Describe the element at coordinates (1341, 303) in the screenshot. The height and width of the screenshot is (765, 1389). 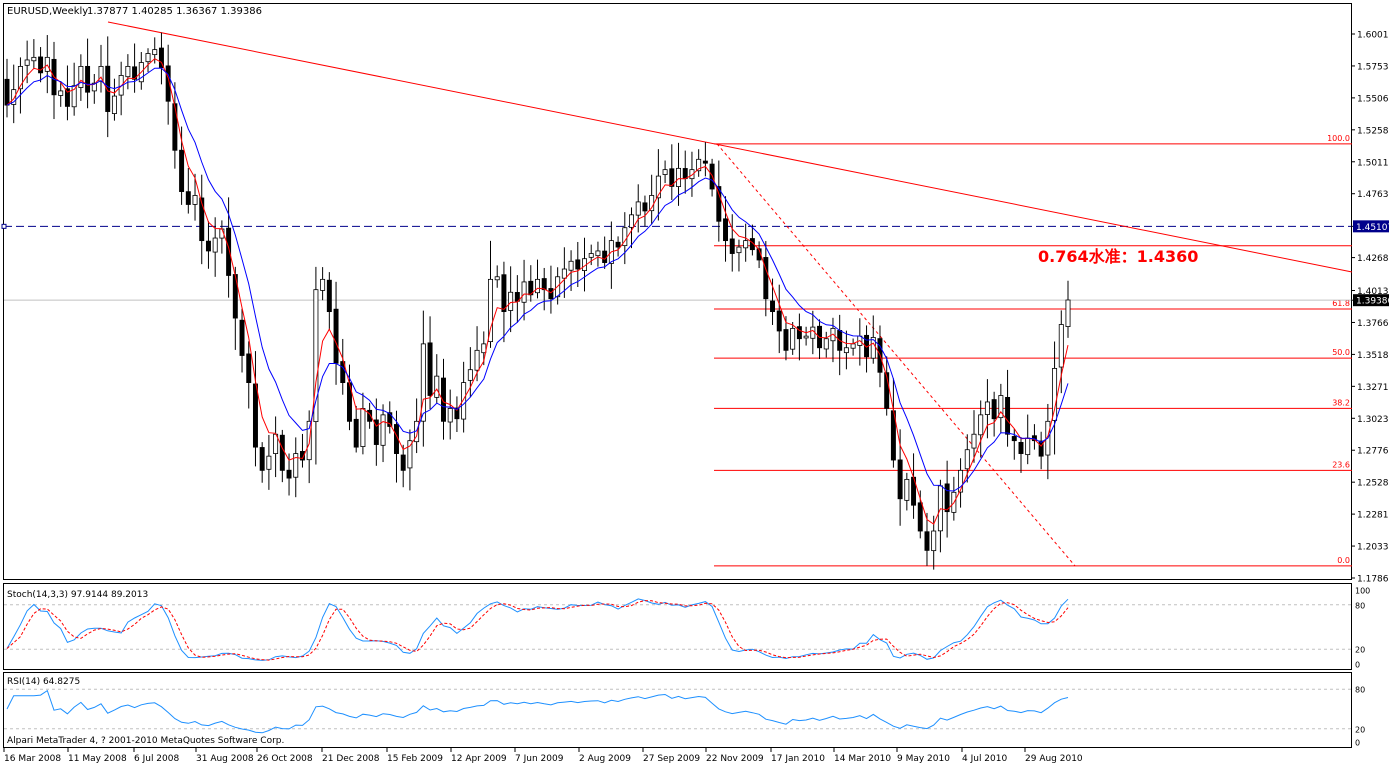
I see `fib-level-label: 61.8` at that location.